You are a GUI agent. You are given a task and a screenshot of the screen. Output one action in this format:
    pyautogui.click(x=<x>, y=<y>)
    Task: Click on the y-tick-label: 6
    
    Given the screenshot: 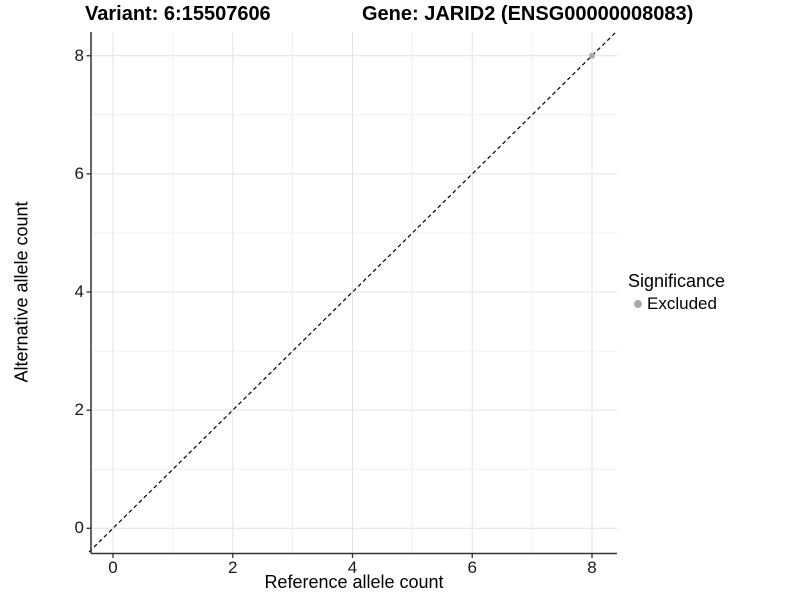 What is the action you would take?
    pyautogui.click(x=79, y=173)
    